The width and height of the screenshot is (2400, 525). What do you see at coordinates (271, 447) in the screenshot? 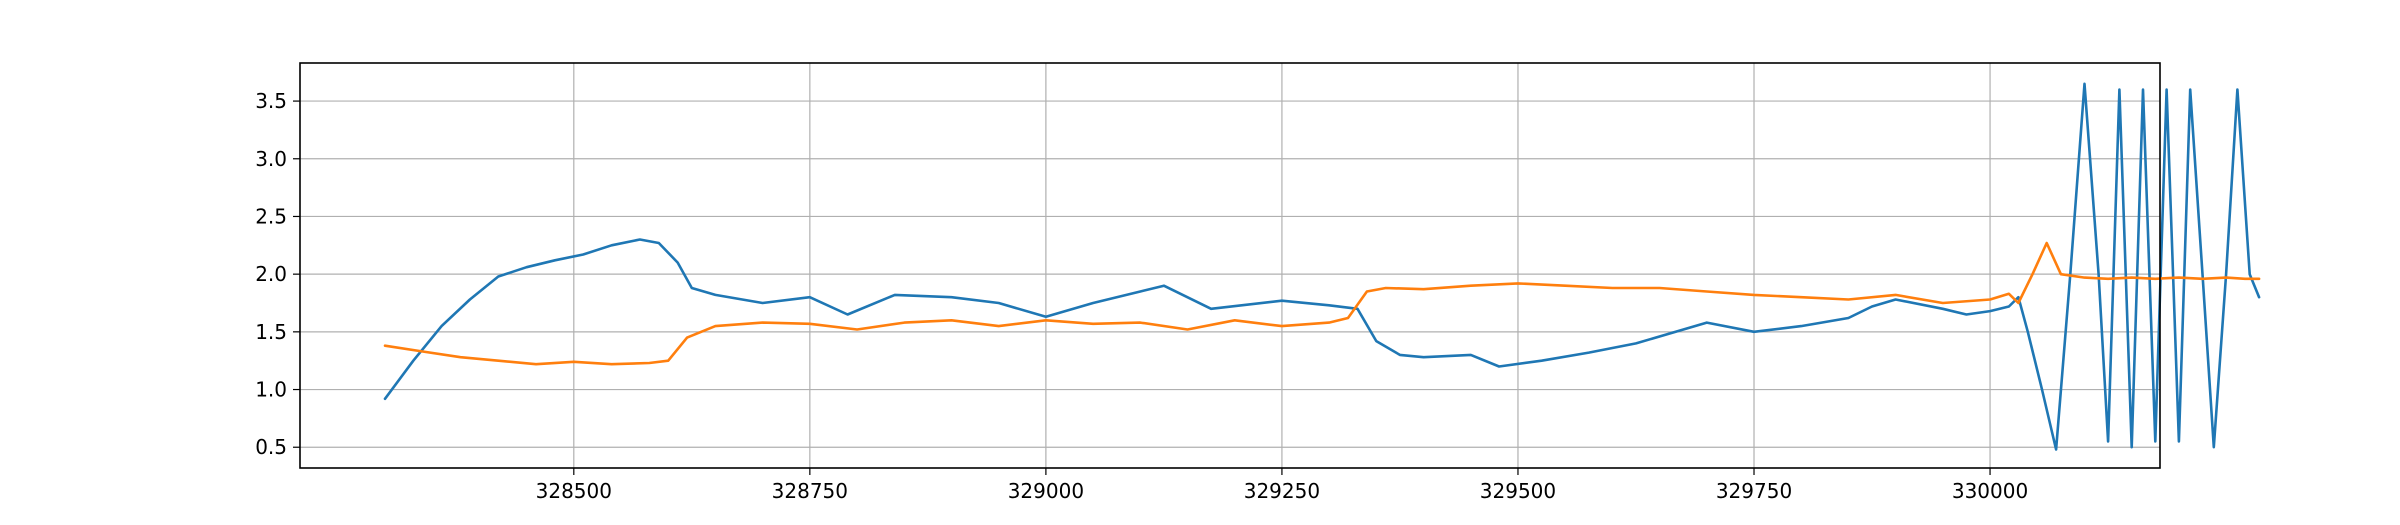
I see `y-tick-label-0: 0.5` at bounding box center [271, 447].